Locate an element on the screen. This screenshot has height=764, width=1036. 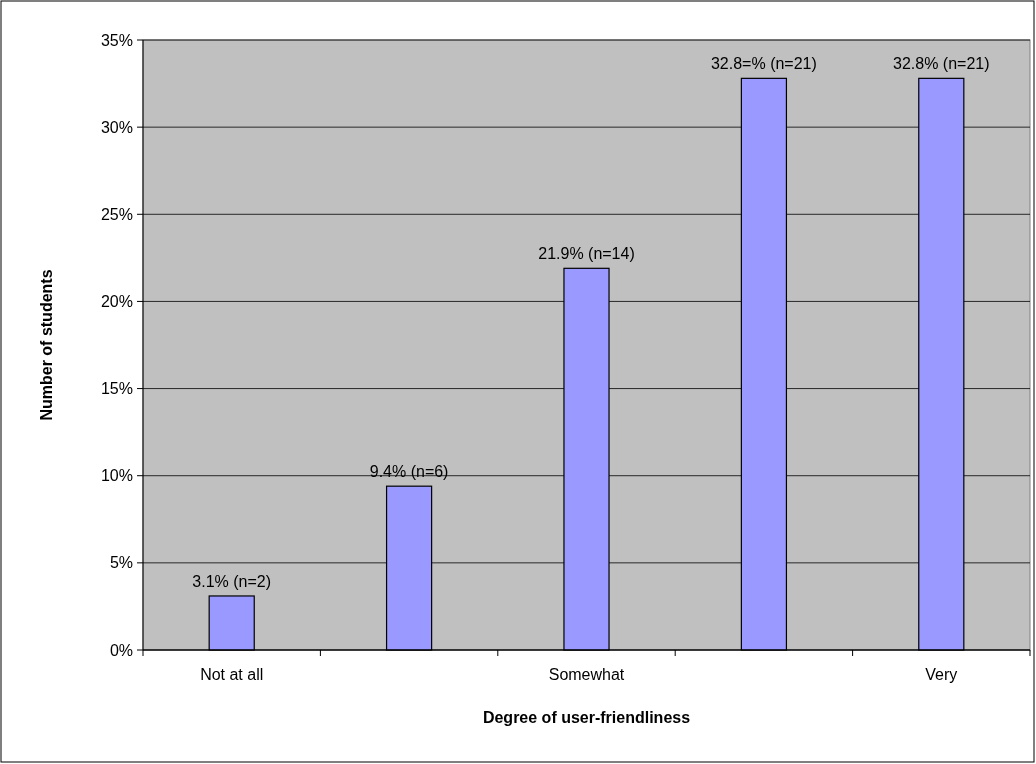
y-axis-title: Number of students is located at coordinates (46, 345).